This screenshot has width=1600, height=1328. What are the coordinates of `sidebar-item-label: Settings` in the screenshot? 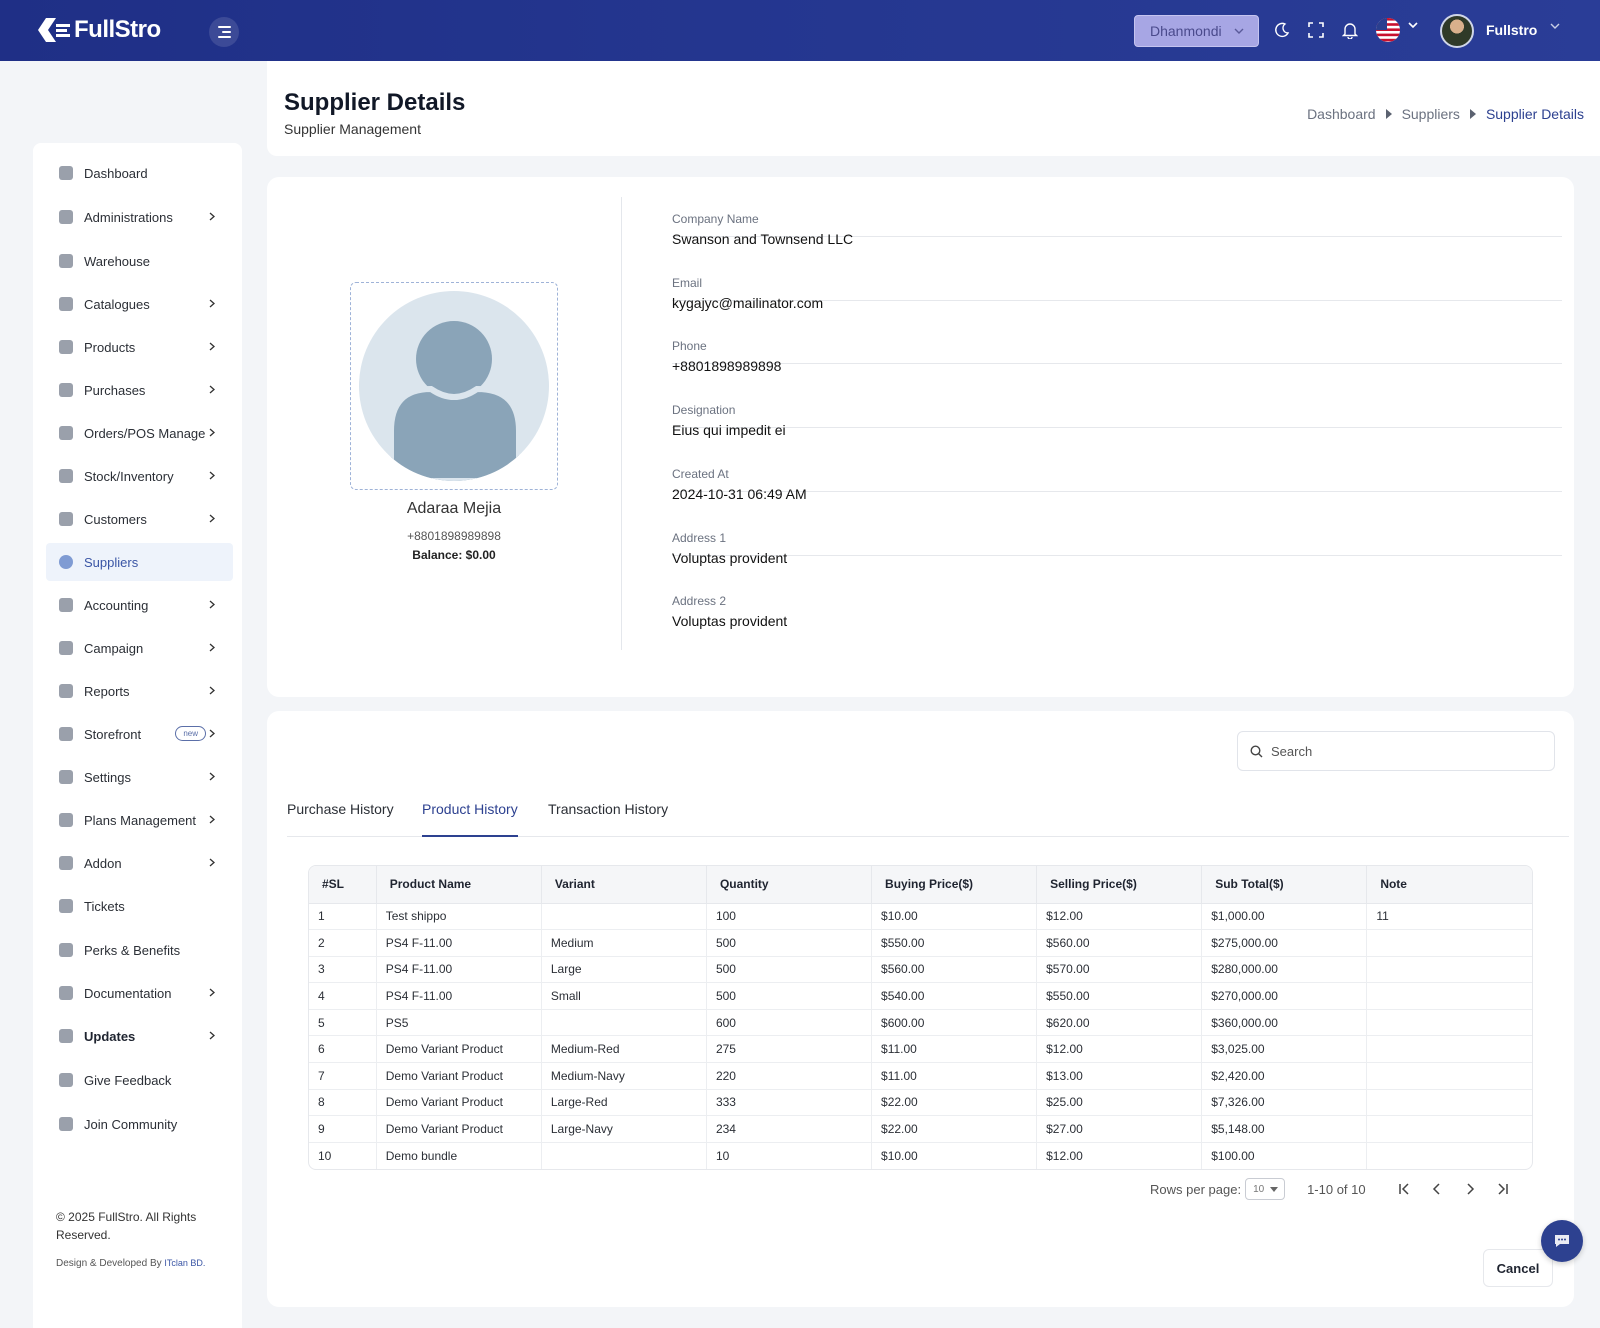 It's located at (107, 777).